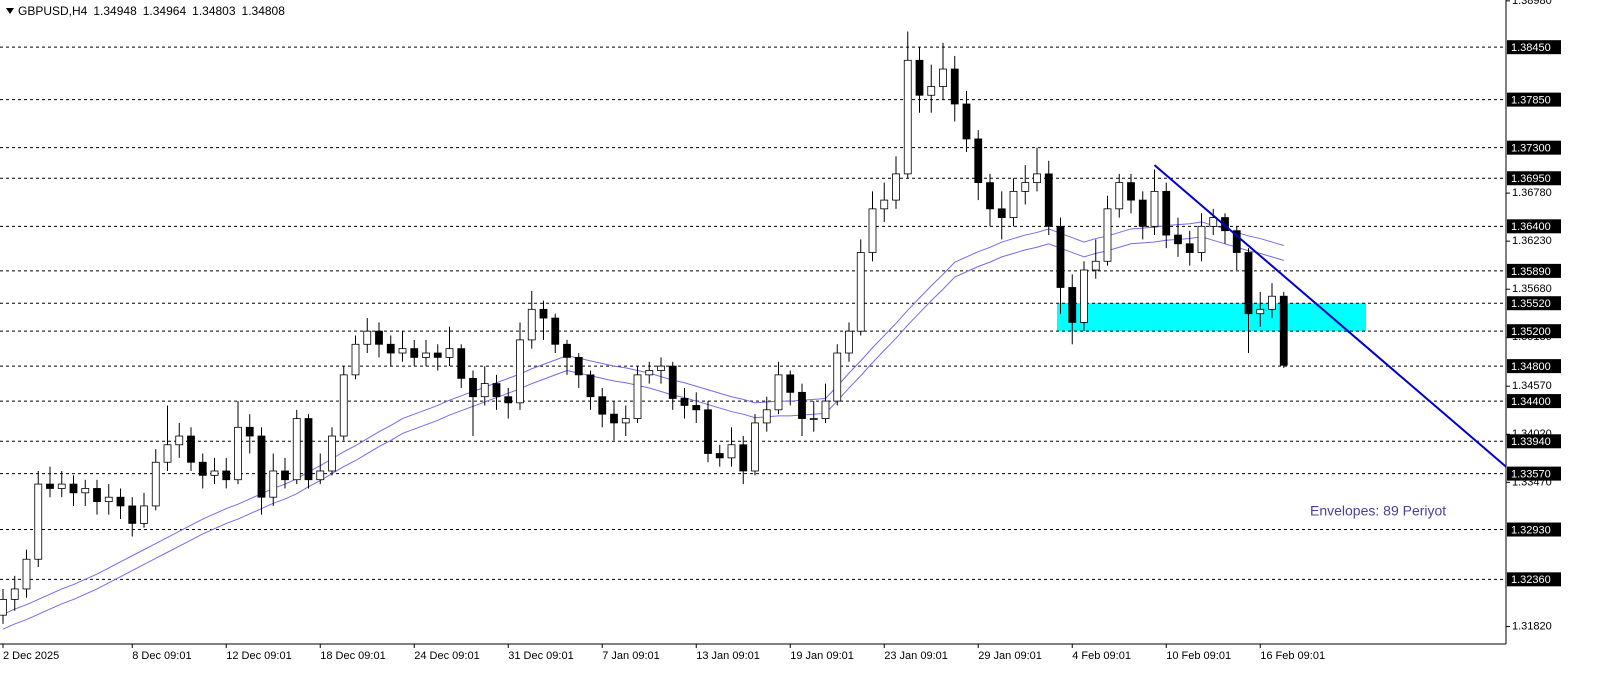 The width and height of the screenshot is (1606, 684). What do you see at coordinates (1378, 511) in the screenshot?
I see `indicator-annotation: Envelopes: 89 Periyot` at bounding box center [1378, 511].